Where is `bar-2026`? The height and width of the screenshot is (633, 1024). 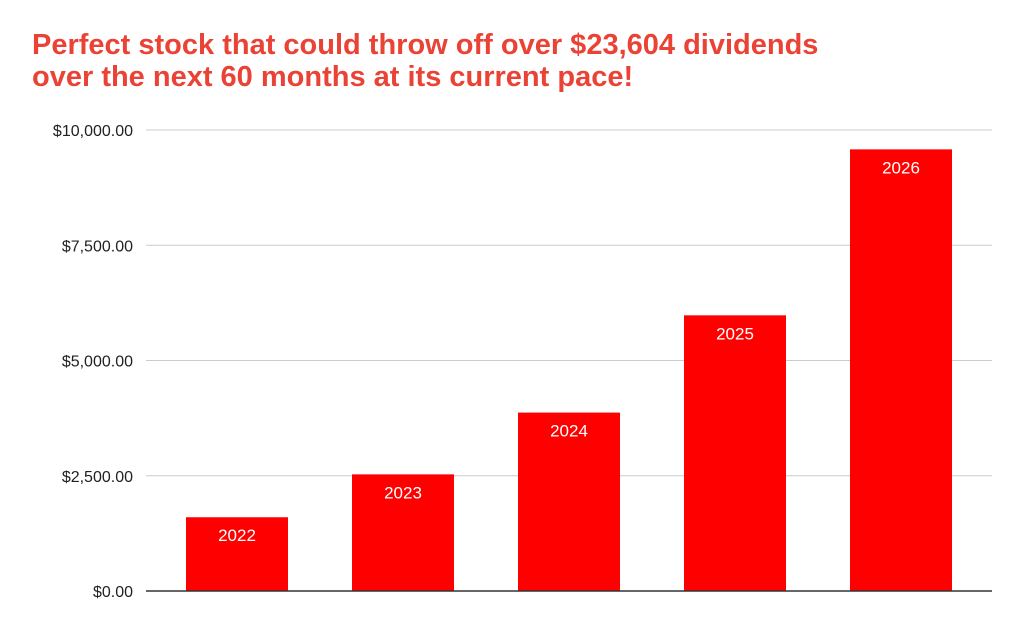 bar-2026 is located at coordinates (901, 370).